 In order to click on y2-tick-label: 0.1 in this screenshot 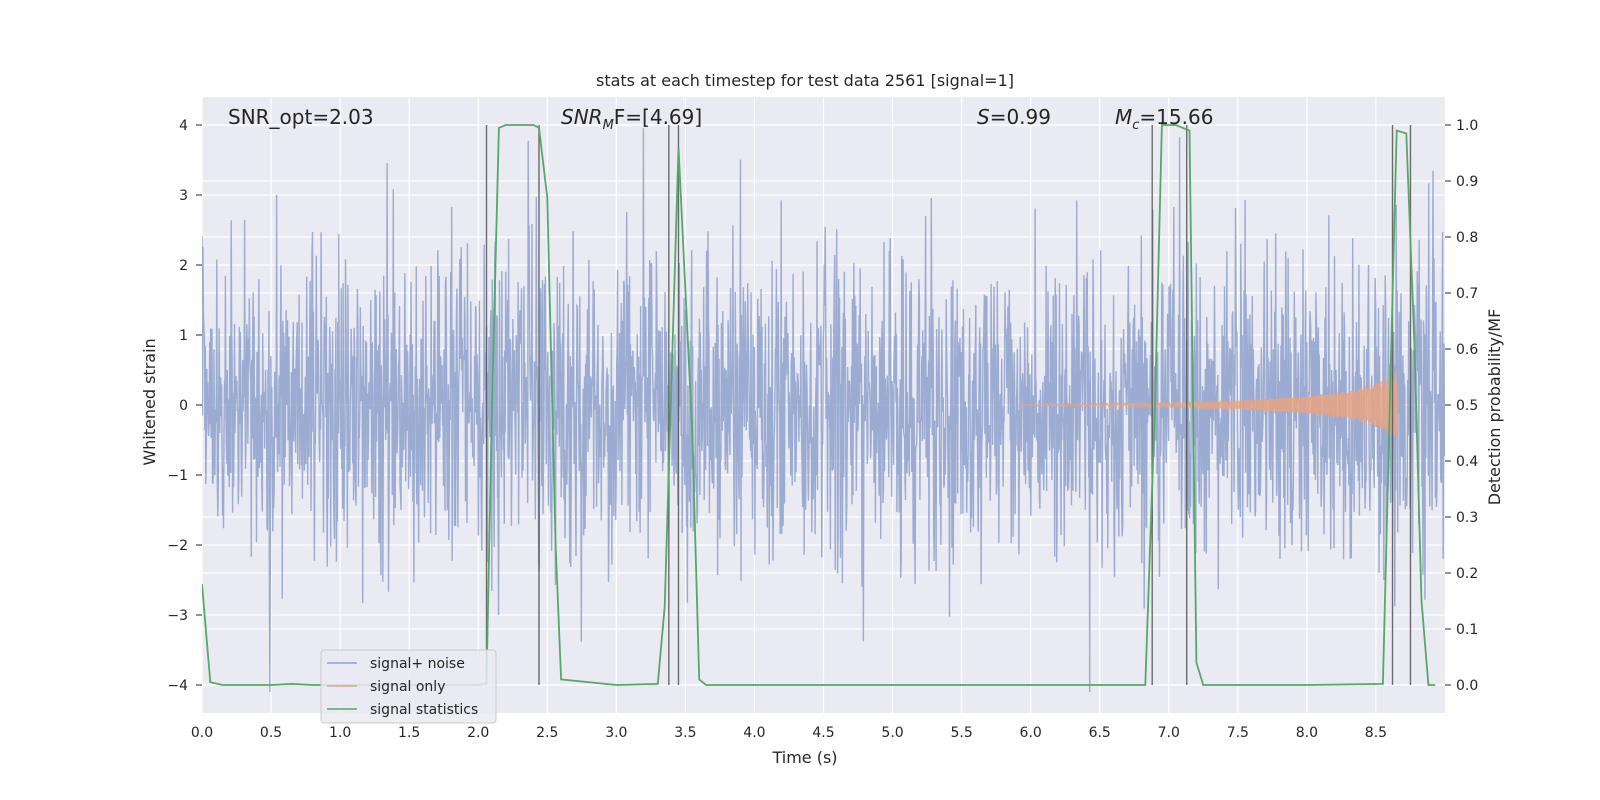, I will do `click(1467, 630)`.